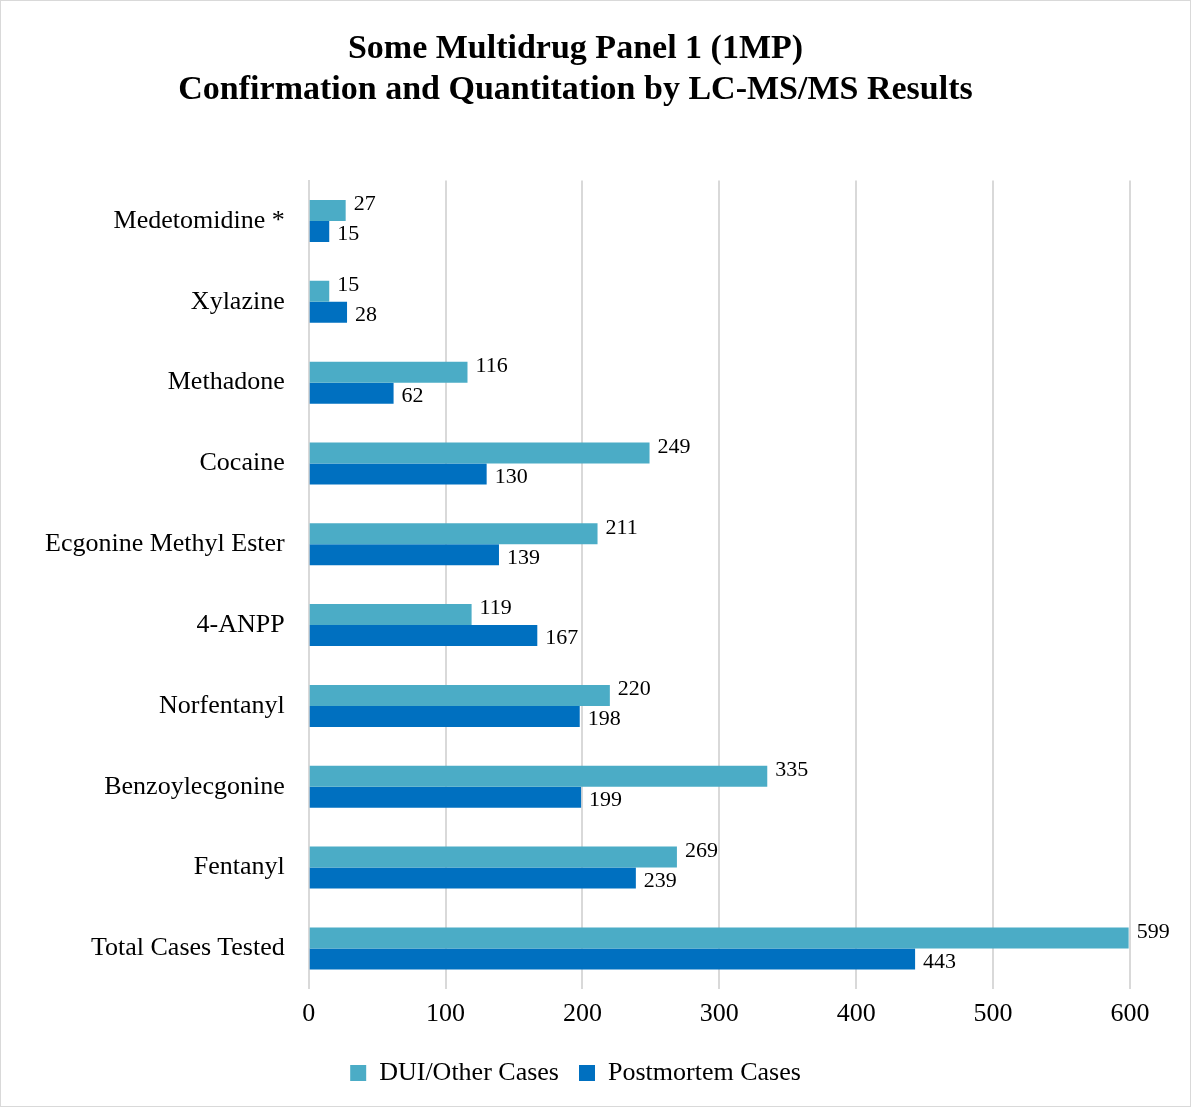 The image size is (1191, 1107). Describe the element at coordinates (165, 543) in the screenshot. I see `y-tick-label: Ecgonine Methyl Ester` at that location.